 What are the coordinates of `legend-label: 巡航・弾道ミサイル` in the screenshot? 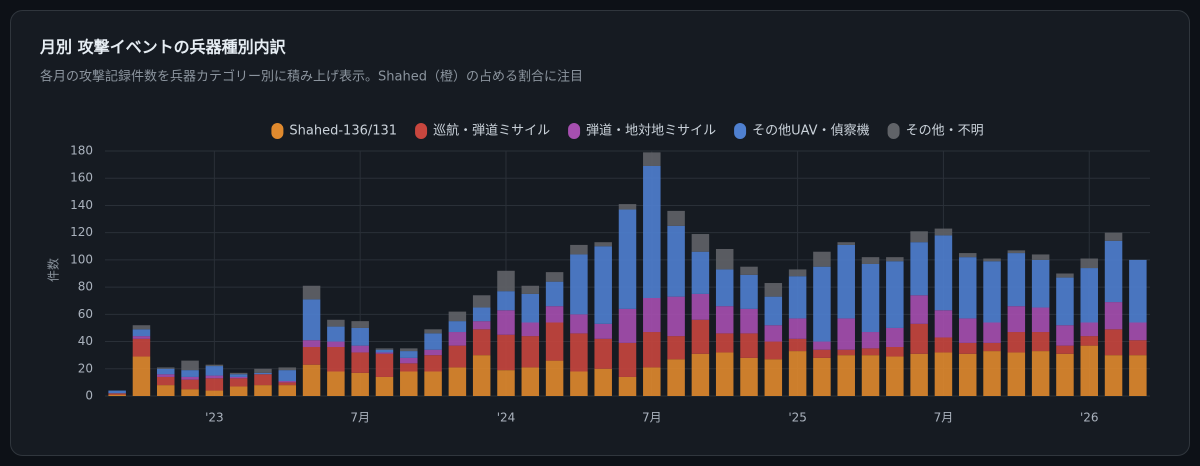 It's located at (491, 131).